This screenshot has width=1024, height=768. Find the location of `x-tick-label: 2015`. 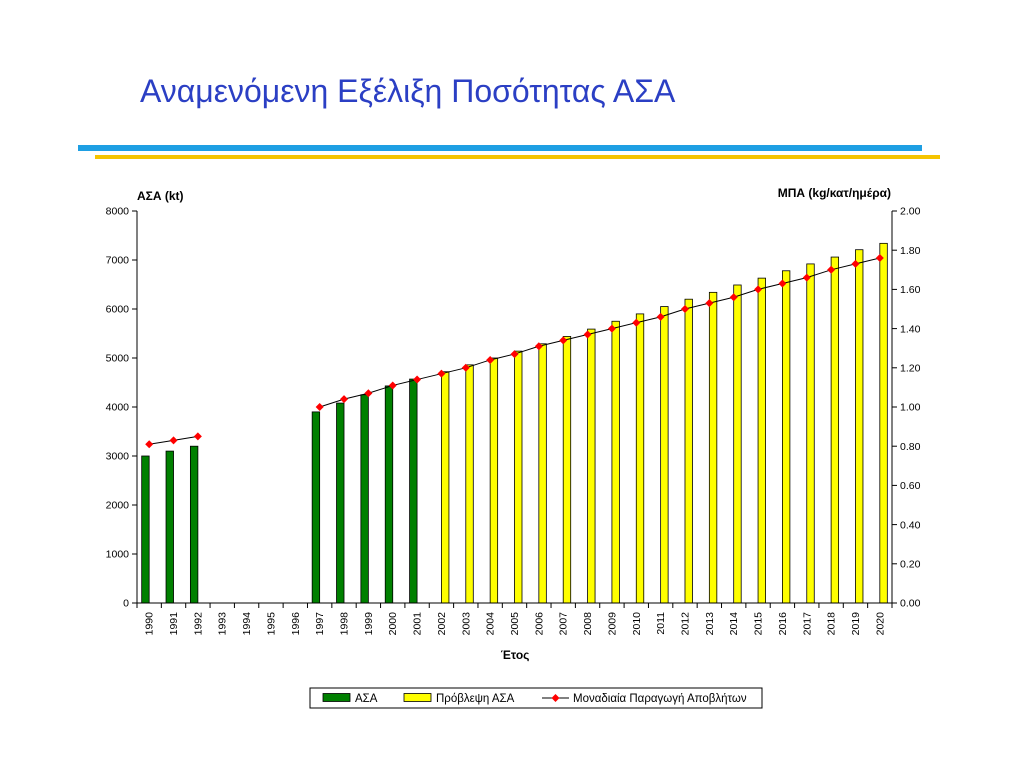

x-tick-label: 2015 is located at coordinates (759, 624).